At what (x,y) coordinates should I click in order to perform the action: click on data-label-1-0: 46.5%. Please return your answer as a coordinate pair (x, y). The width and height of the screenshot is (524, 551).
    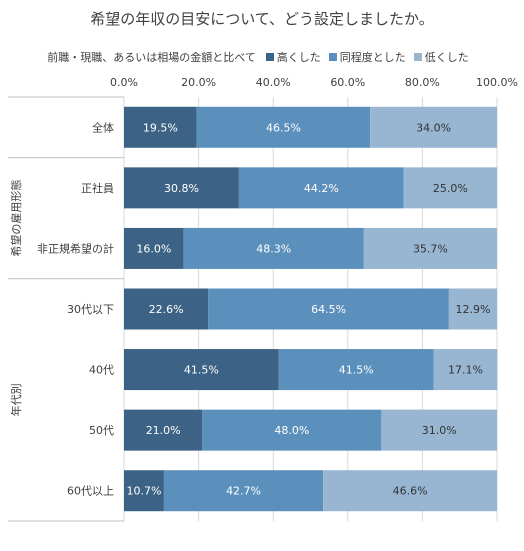
    Looking at the image, I should click on (283, 127).